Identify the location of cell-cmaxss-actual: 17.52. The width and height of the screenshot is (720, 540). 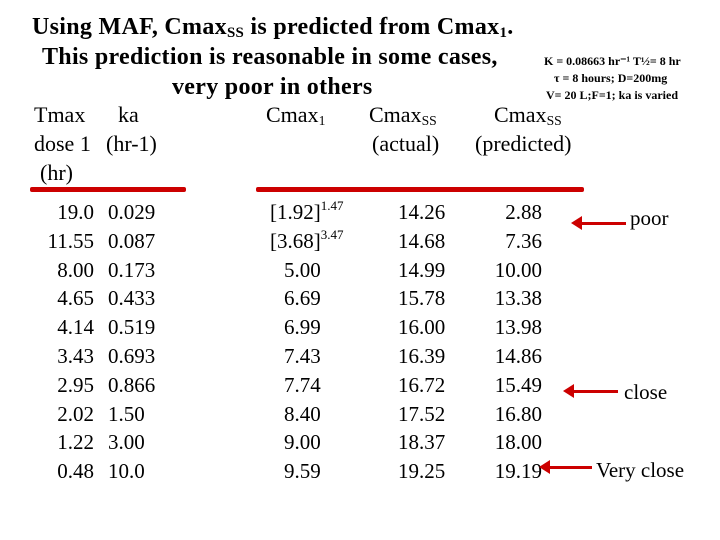
(422, 414).